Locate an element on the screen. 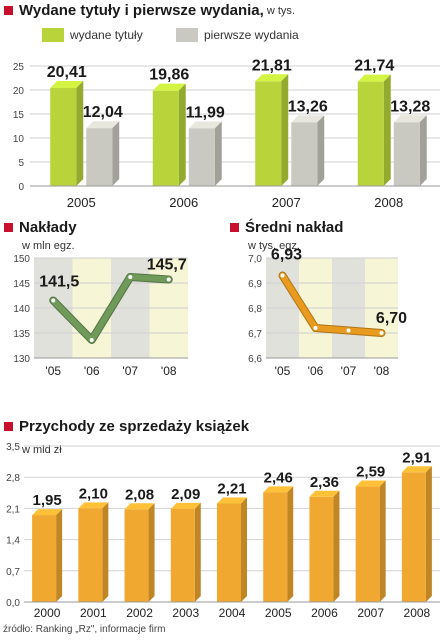 The height and width of the screenshot is (640, 443). chart2-unit: w mln egz. is located at coordinates (48, 246).